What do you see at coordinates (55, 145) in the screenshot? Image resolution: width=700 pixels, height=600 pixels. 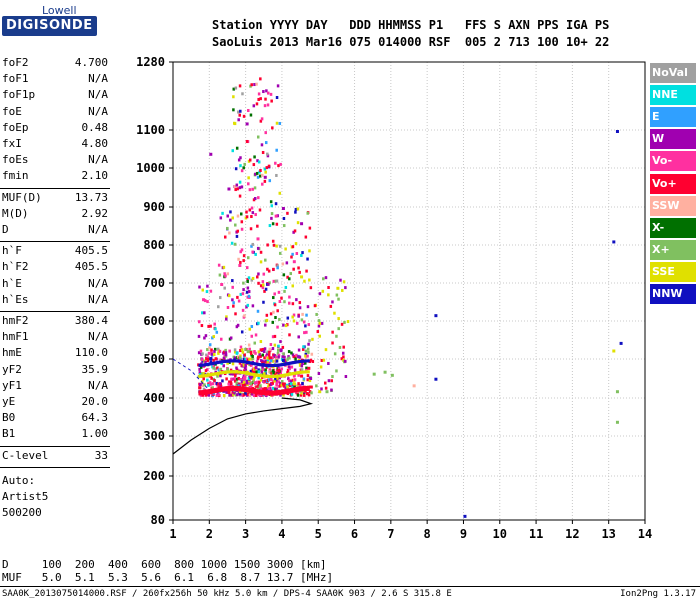 I see `param-row: fxI 4.80` at bounding box center [55, 145].